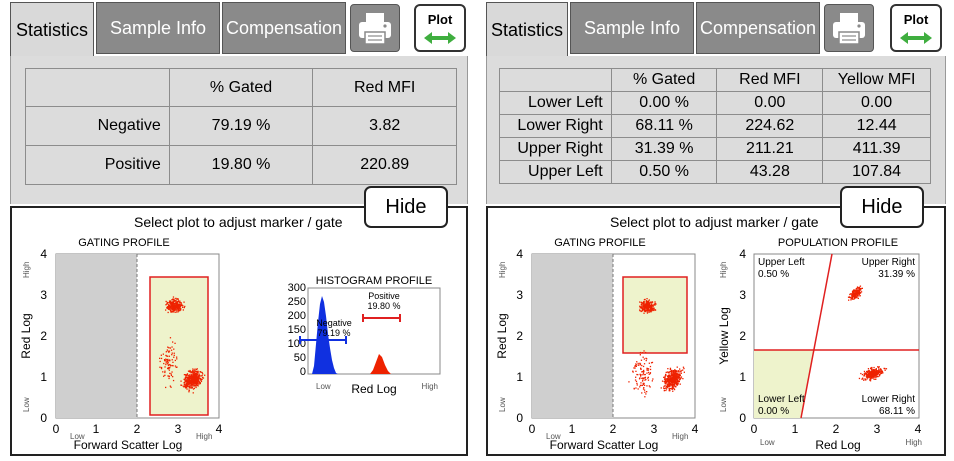 The height and width of the screenshot is (461, 954). Describe the element at coordinates (43, 418) in the screenshot. I see `y-tick-label: 0` at that location.